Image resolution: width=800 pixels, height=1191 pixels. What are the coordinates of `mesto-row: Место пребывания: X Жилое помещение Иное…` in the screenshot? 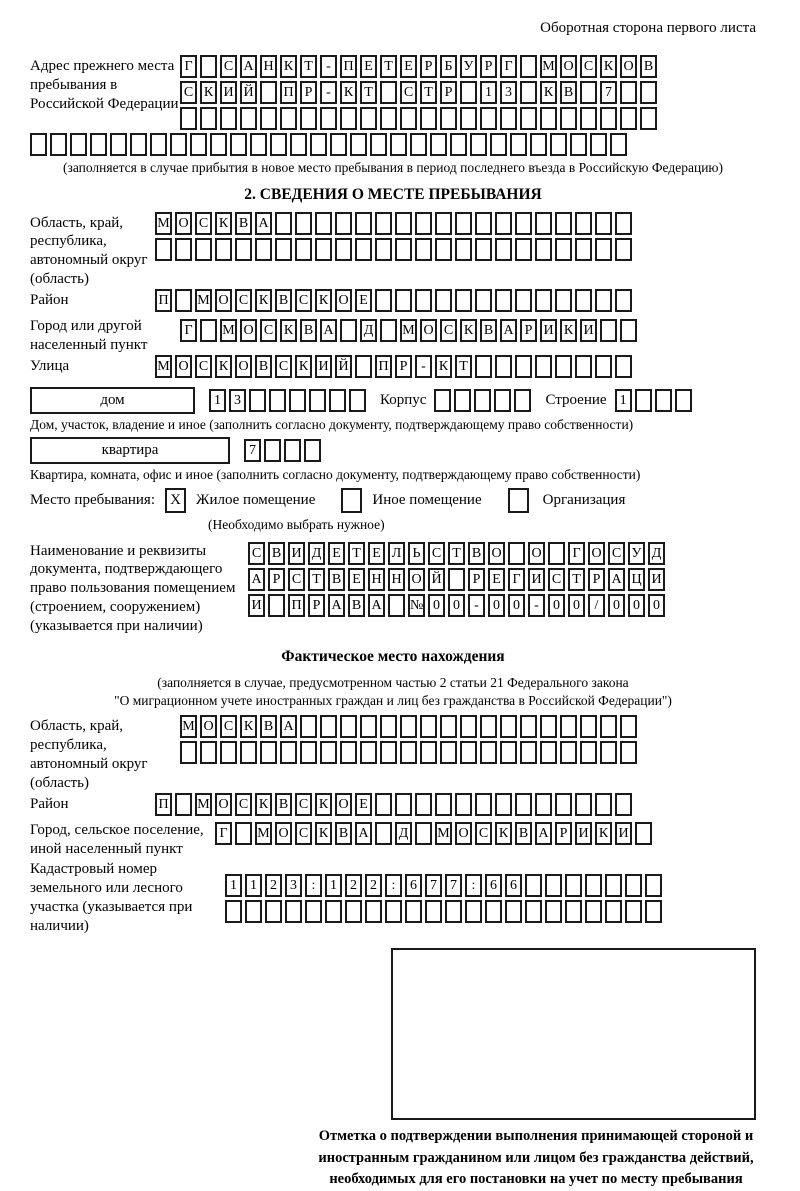 It's located at (393, 500).